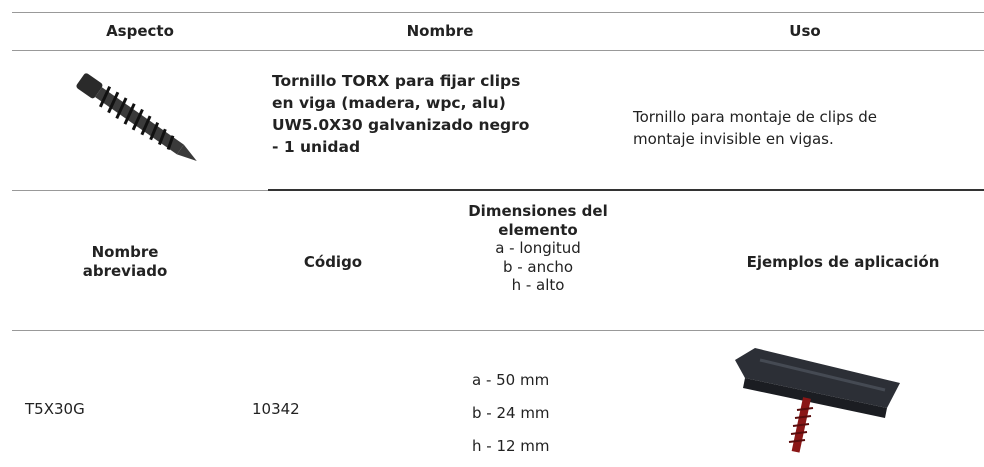 The height and width of the screenshot is (467, 984). What do you see at coordinates (389, 103) in the screenshot?
I see `text-line: en viga (madera, wpc, alu)` at bounding box center [389, 103].